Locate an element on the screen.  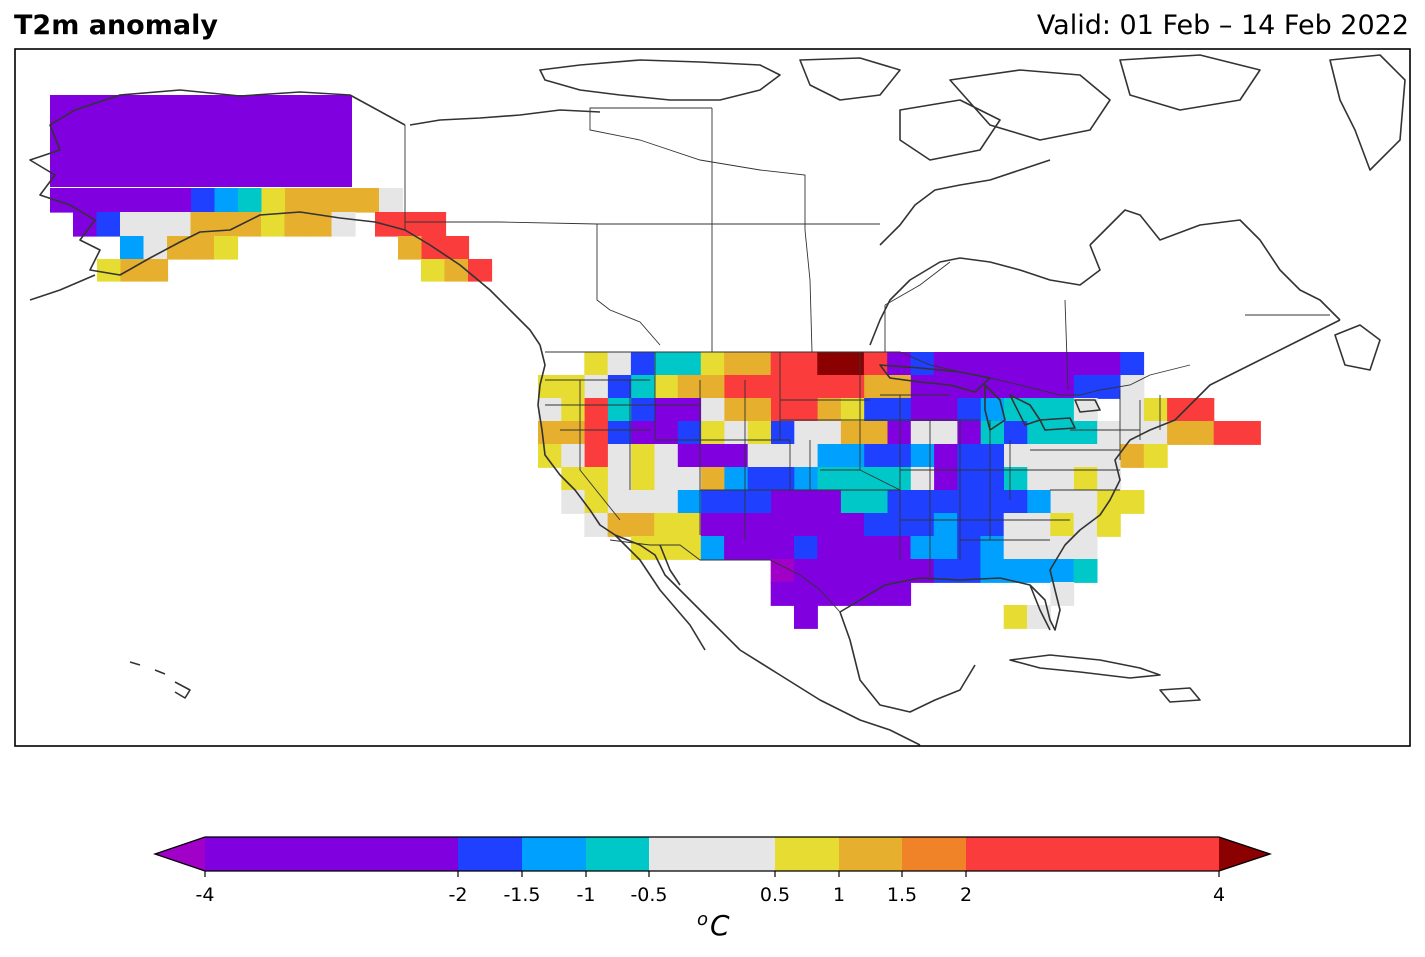
colorbar-tick-label: 4 is located at coordinates (1219, 895).